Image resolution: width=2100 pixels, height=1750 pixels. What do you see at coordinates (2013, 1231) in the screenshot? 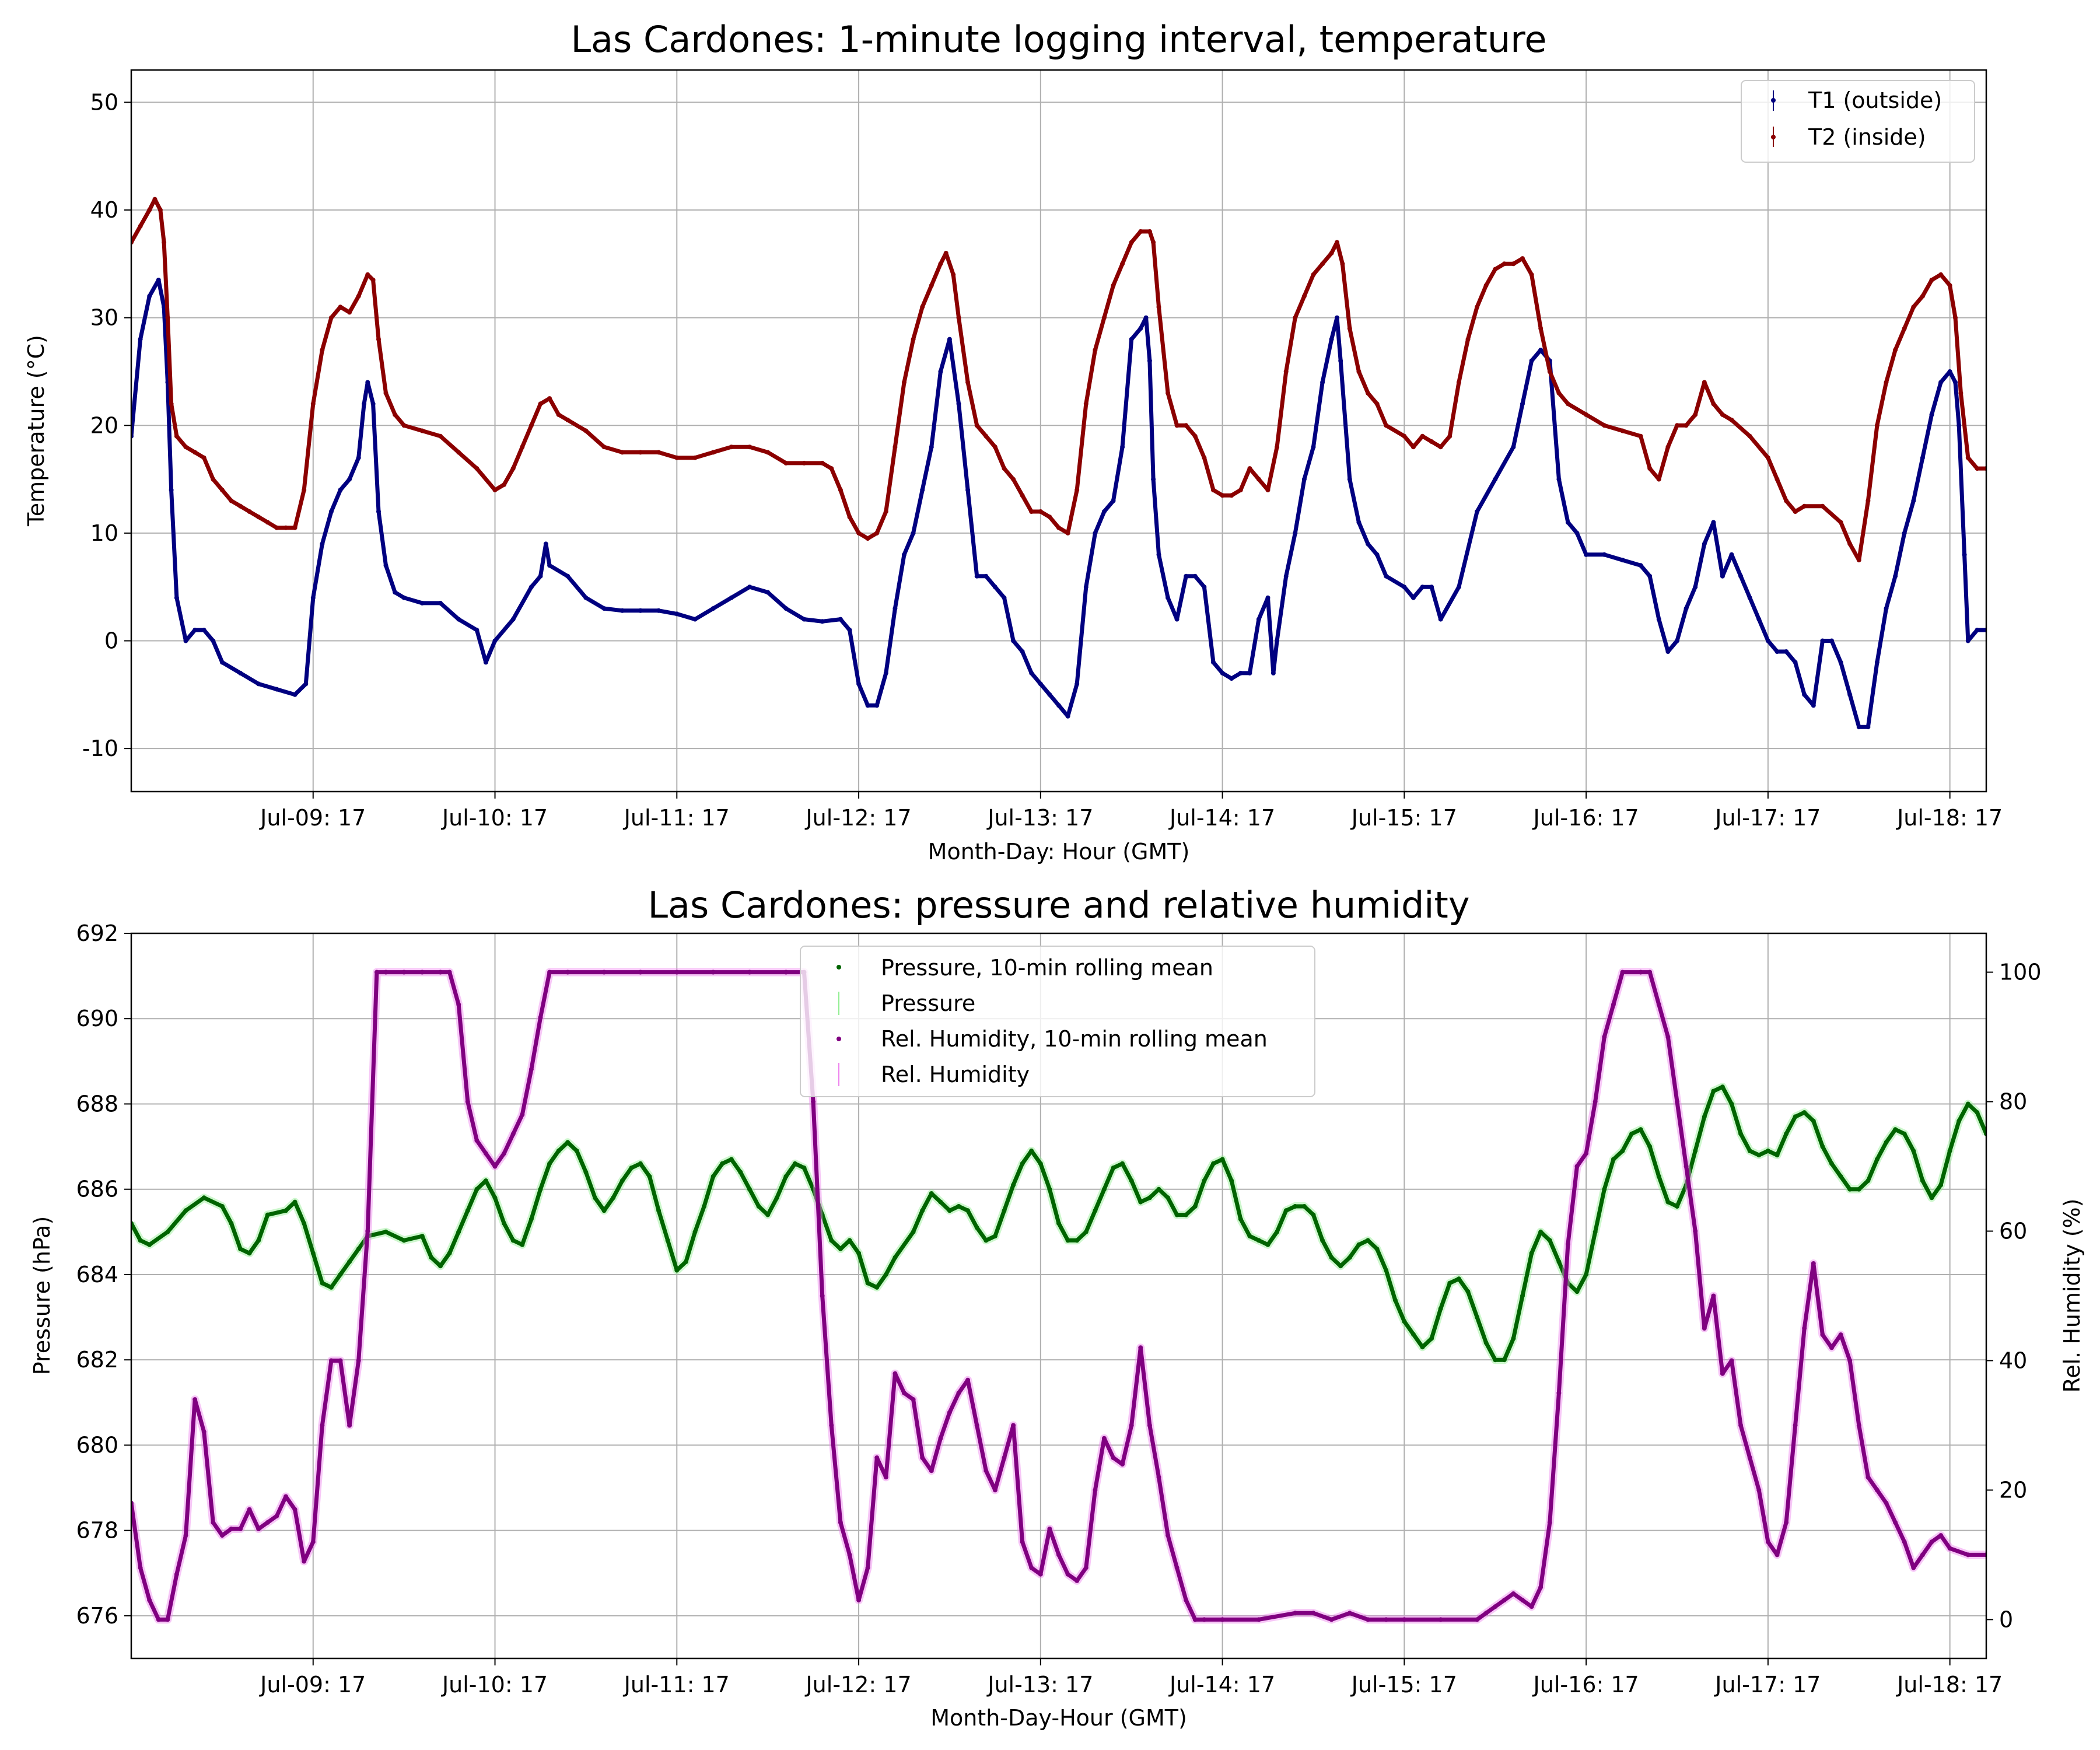
I see `y-right-tick-label: 60` at bounding box center [2013, 1231].